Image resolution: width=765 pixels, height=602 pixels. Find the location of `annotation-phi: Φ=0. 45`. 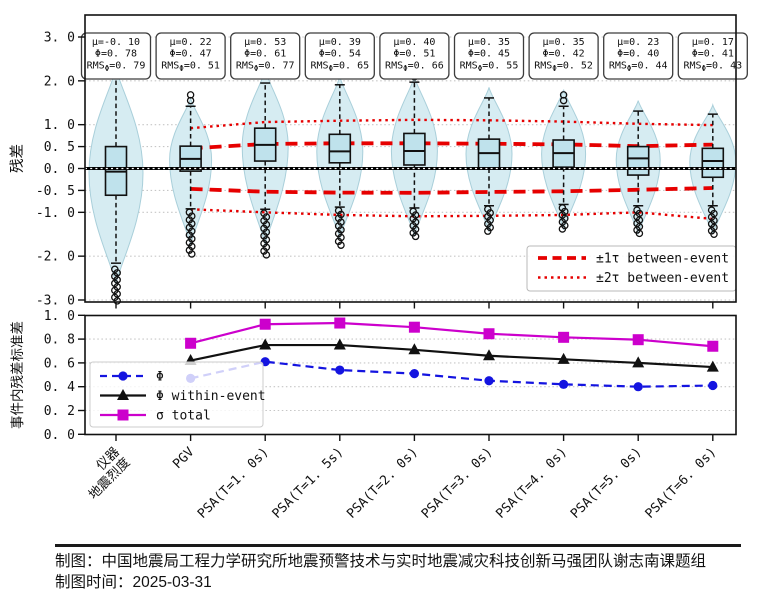

annotation-phi: Φ=0. 45 is located at coordinates (489, 54).